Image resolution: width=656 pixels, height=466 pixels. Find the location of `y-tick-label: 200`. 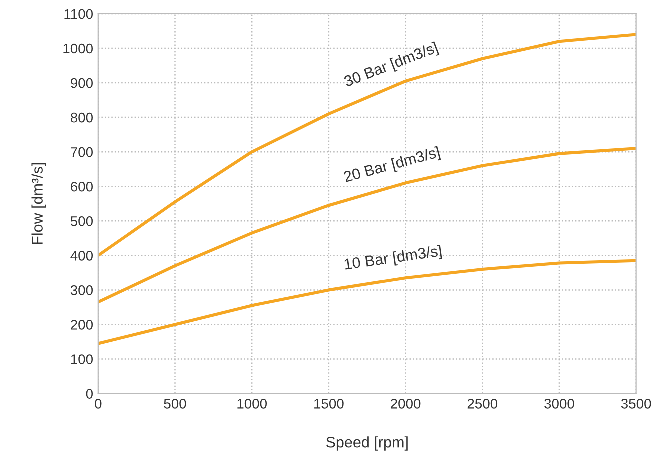

y-tick-label: 200 is located at coordinates (82, 325).